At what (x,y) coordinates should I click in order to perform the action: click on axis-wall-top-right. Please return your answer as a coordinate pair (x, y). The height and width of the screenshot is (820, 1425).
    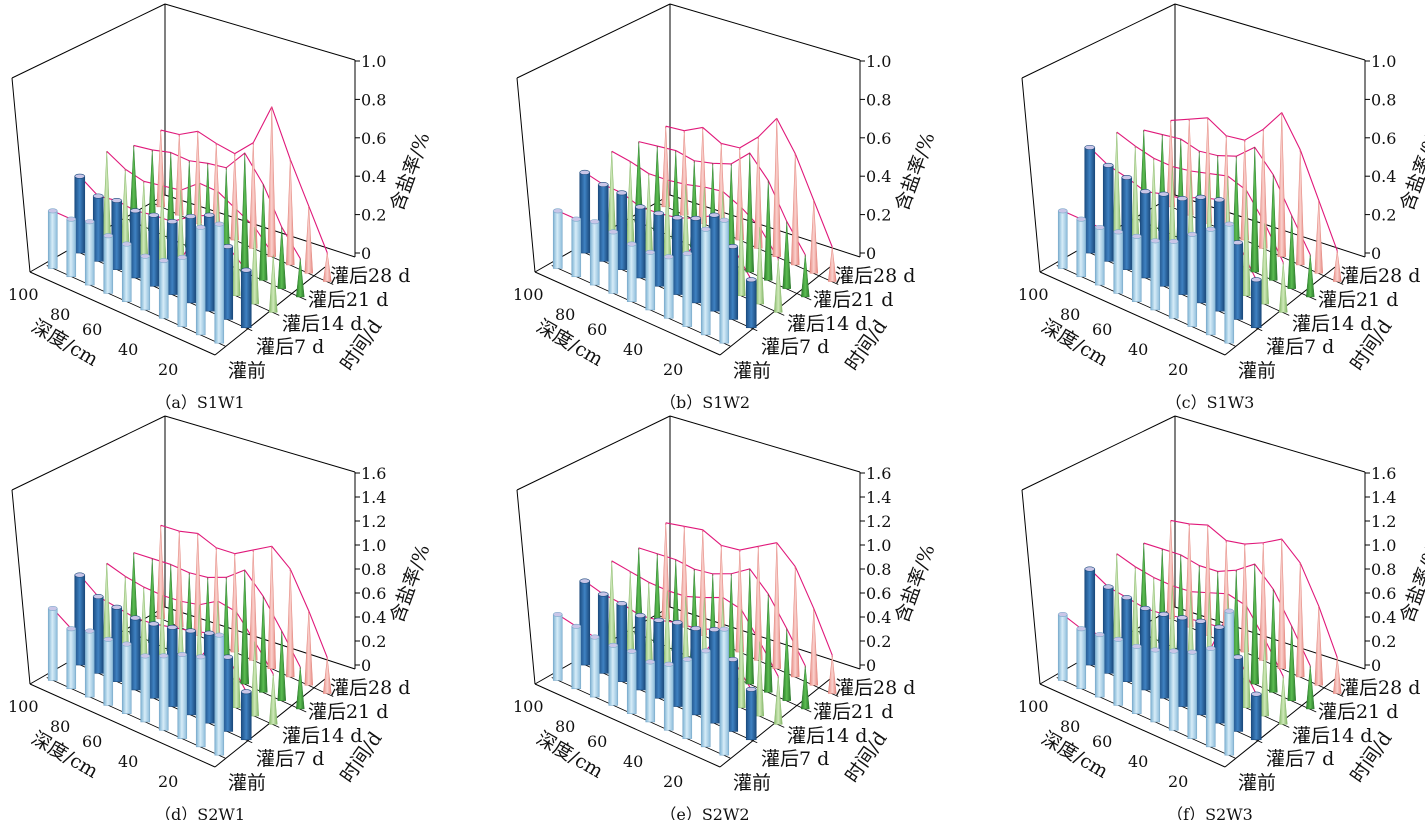
    Looking at the image, I should click on (1270, 444).